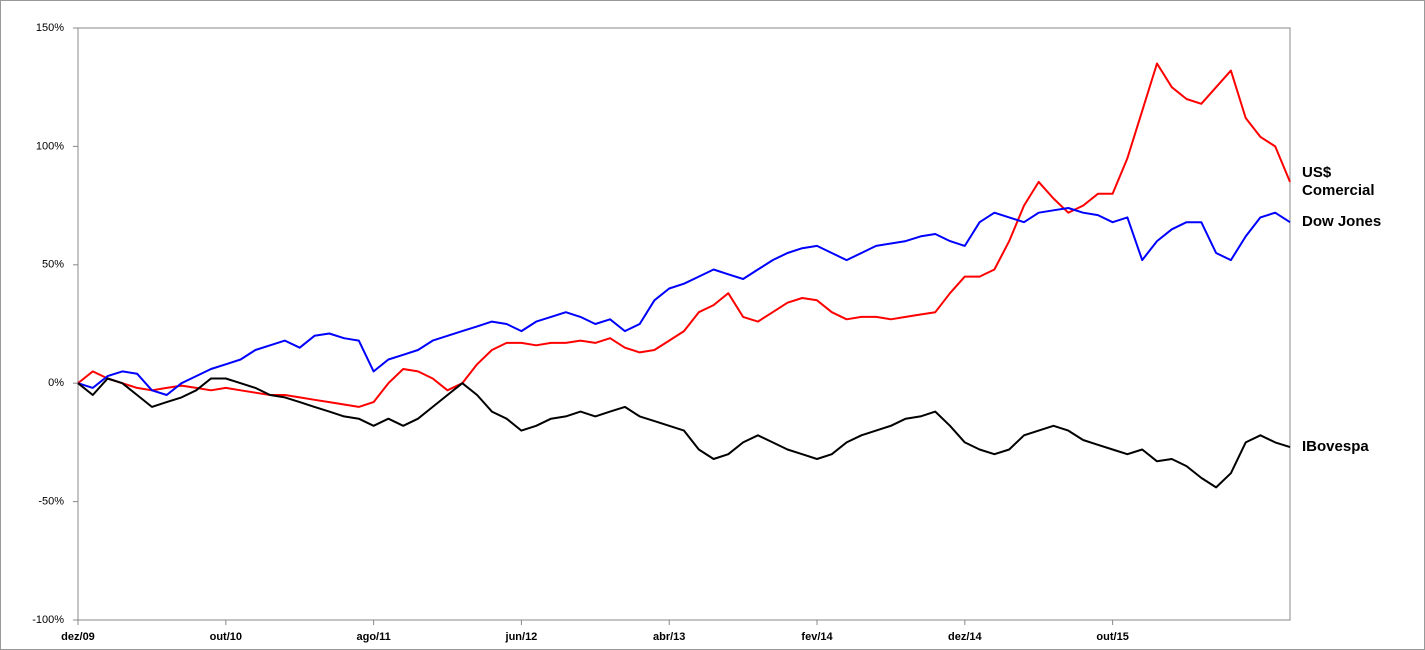 Image resolution: width=1425 pixels, height=650 pixels. What do you see at coordinates (1112, 637) in the screenshot?
I see `x-tick-label: out/15` at bounding box center [1112, 637].